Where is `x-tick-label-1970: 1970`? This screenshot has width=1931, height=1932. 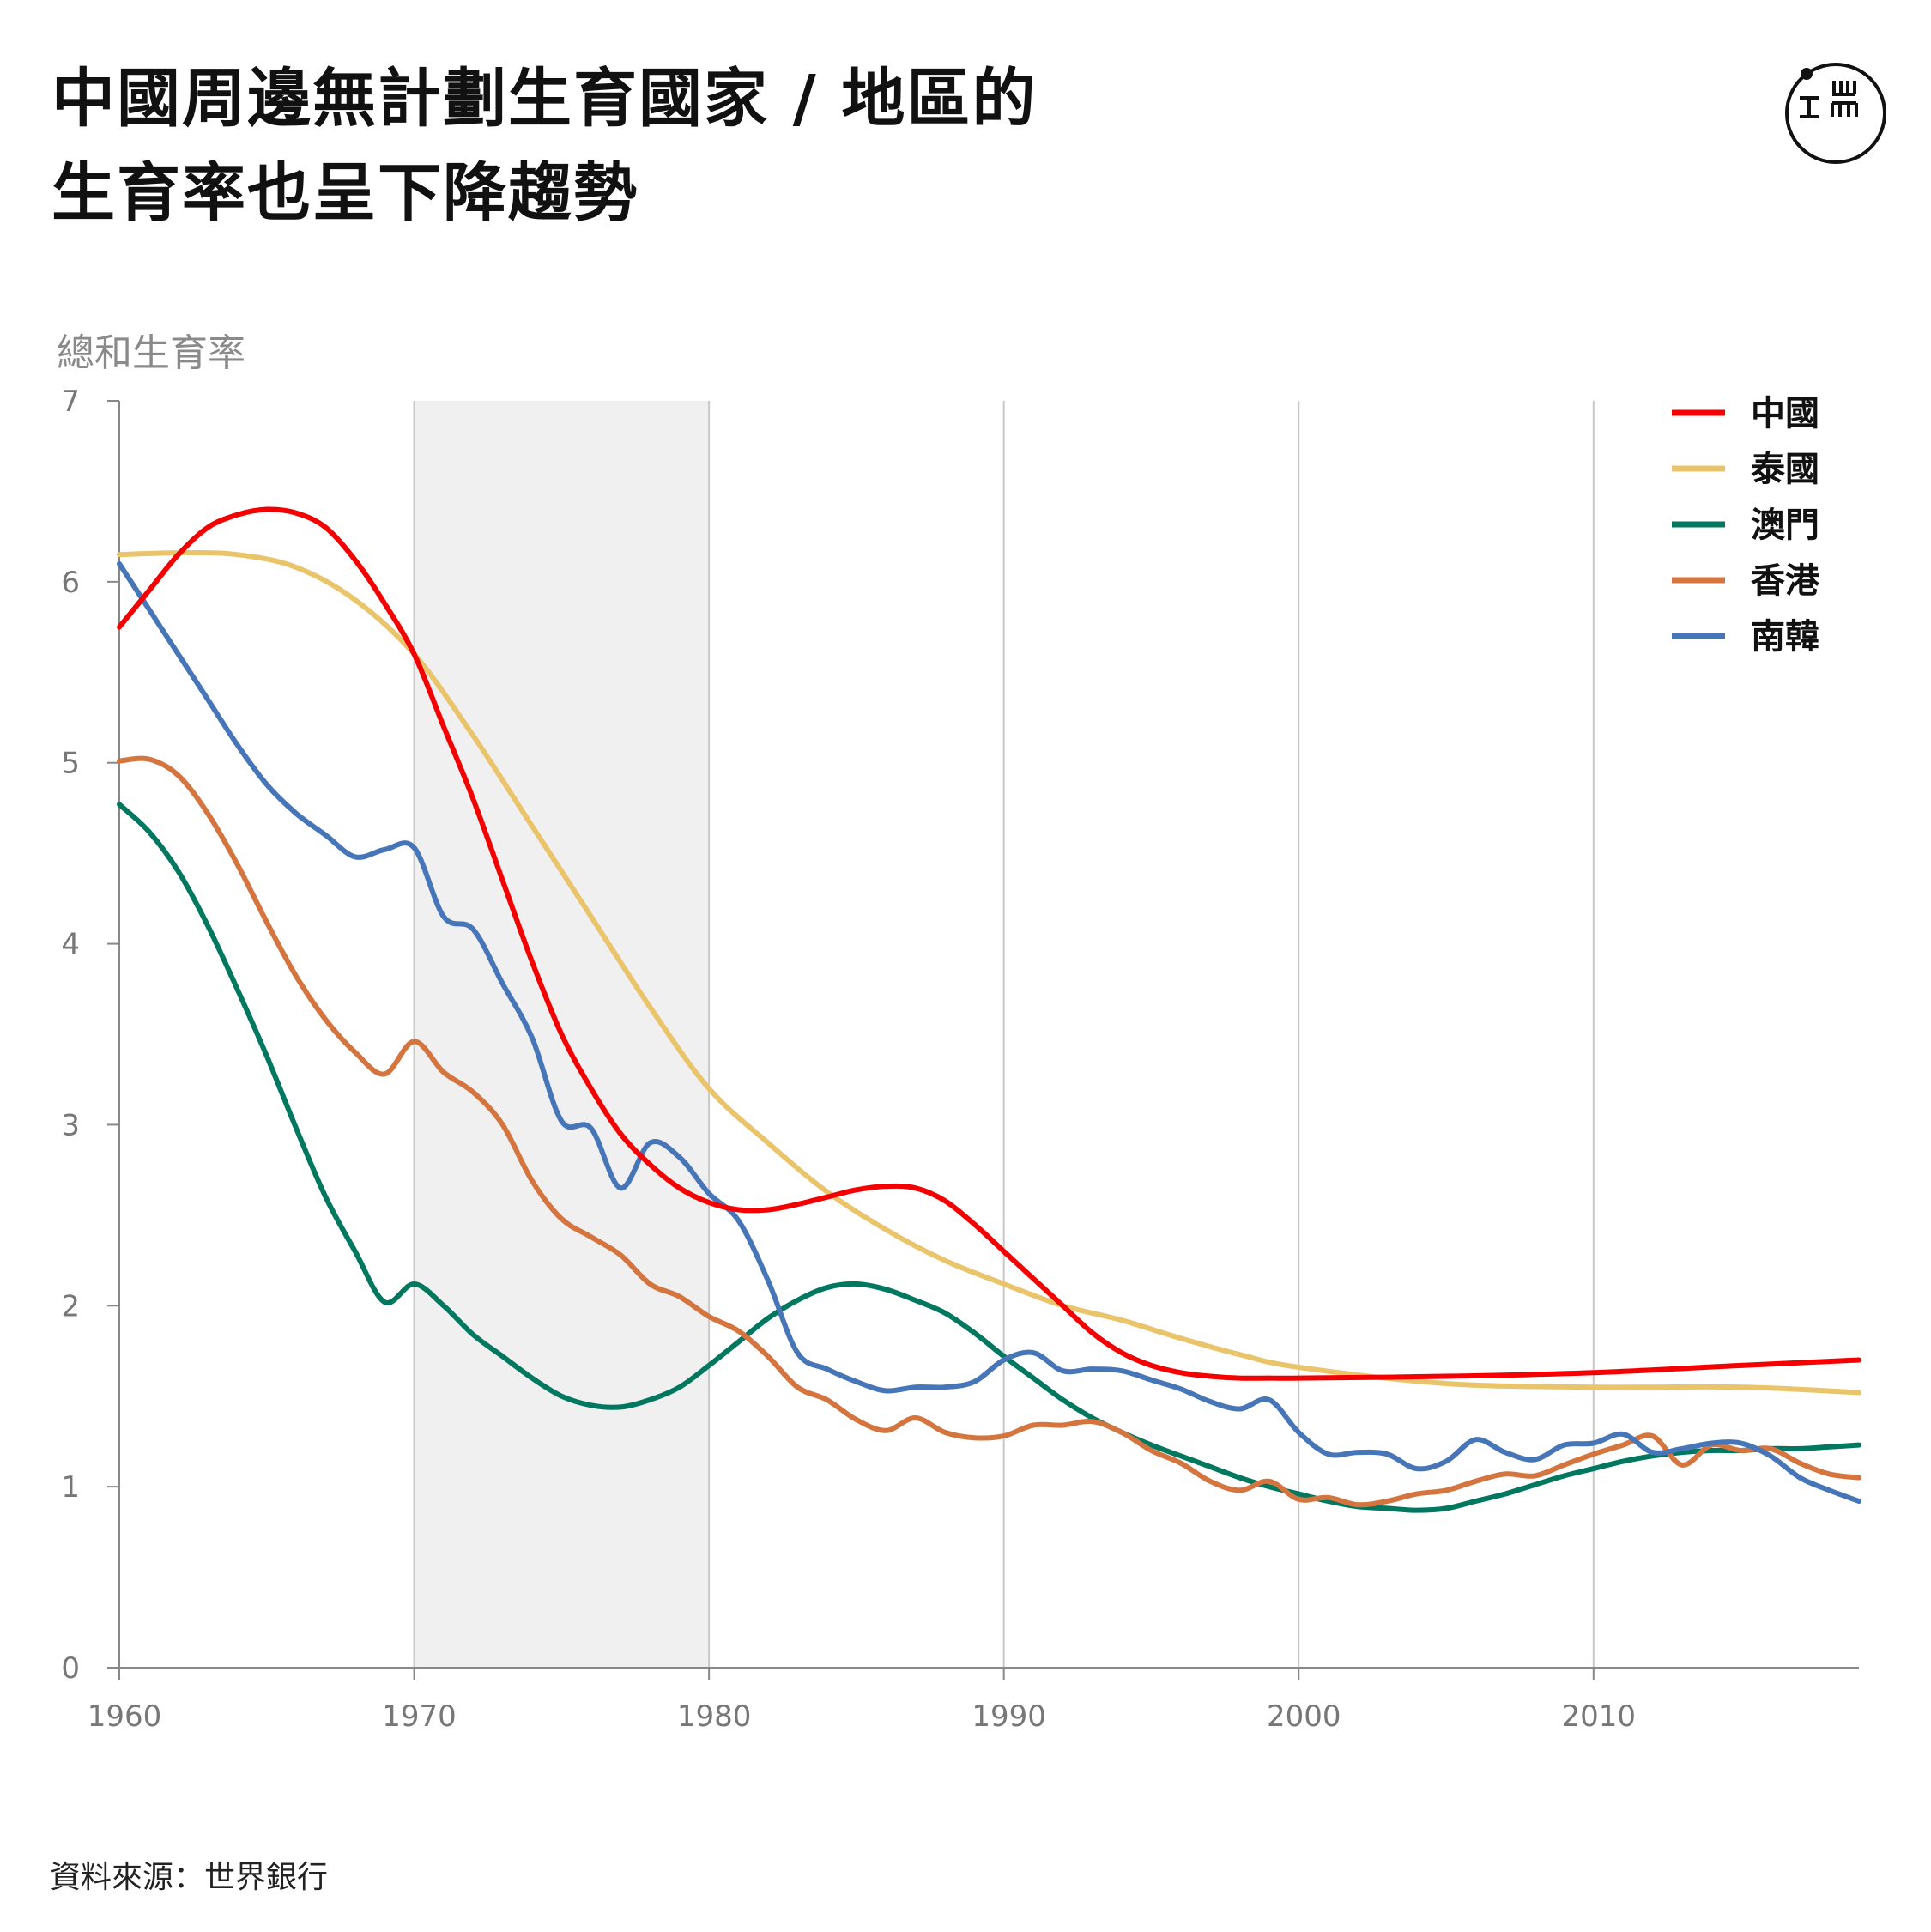
x-tick-label-1970: 1970 is located at coordinates (419, 1716).